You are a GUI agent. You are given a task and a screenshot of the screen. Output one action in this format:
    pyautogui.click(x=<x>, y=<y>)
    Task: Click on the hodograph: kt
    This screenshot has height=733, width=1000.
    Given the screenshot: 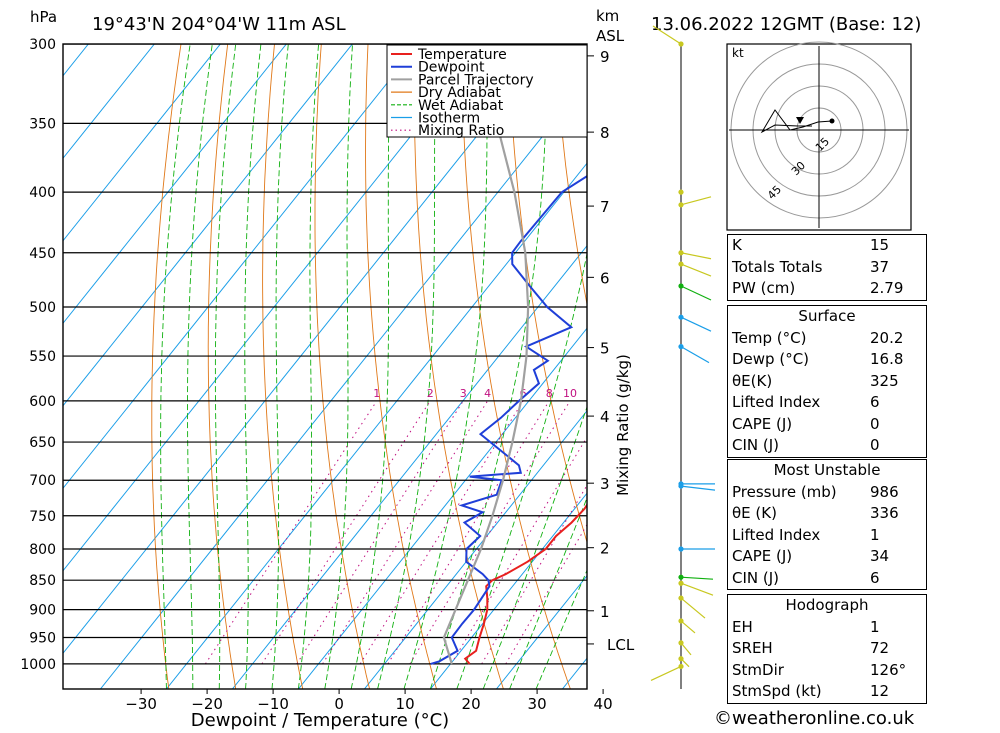 What is the action you would take?
    pyautogui.click(x=819, y=136)
    